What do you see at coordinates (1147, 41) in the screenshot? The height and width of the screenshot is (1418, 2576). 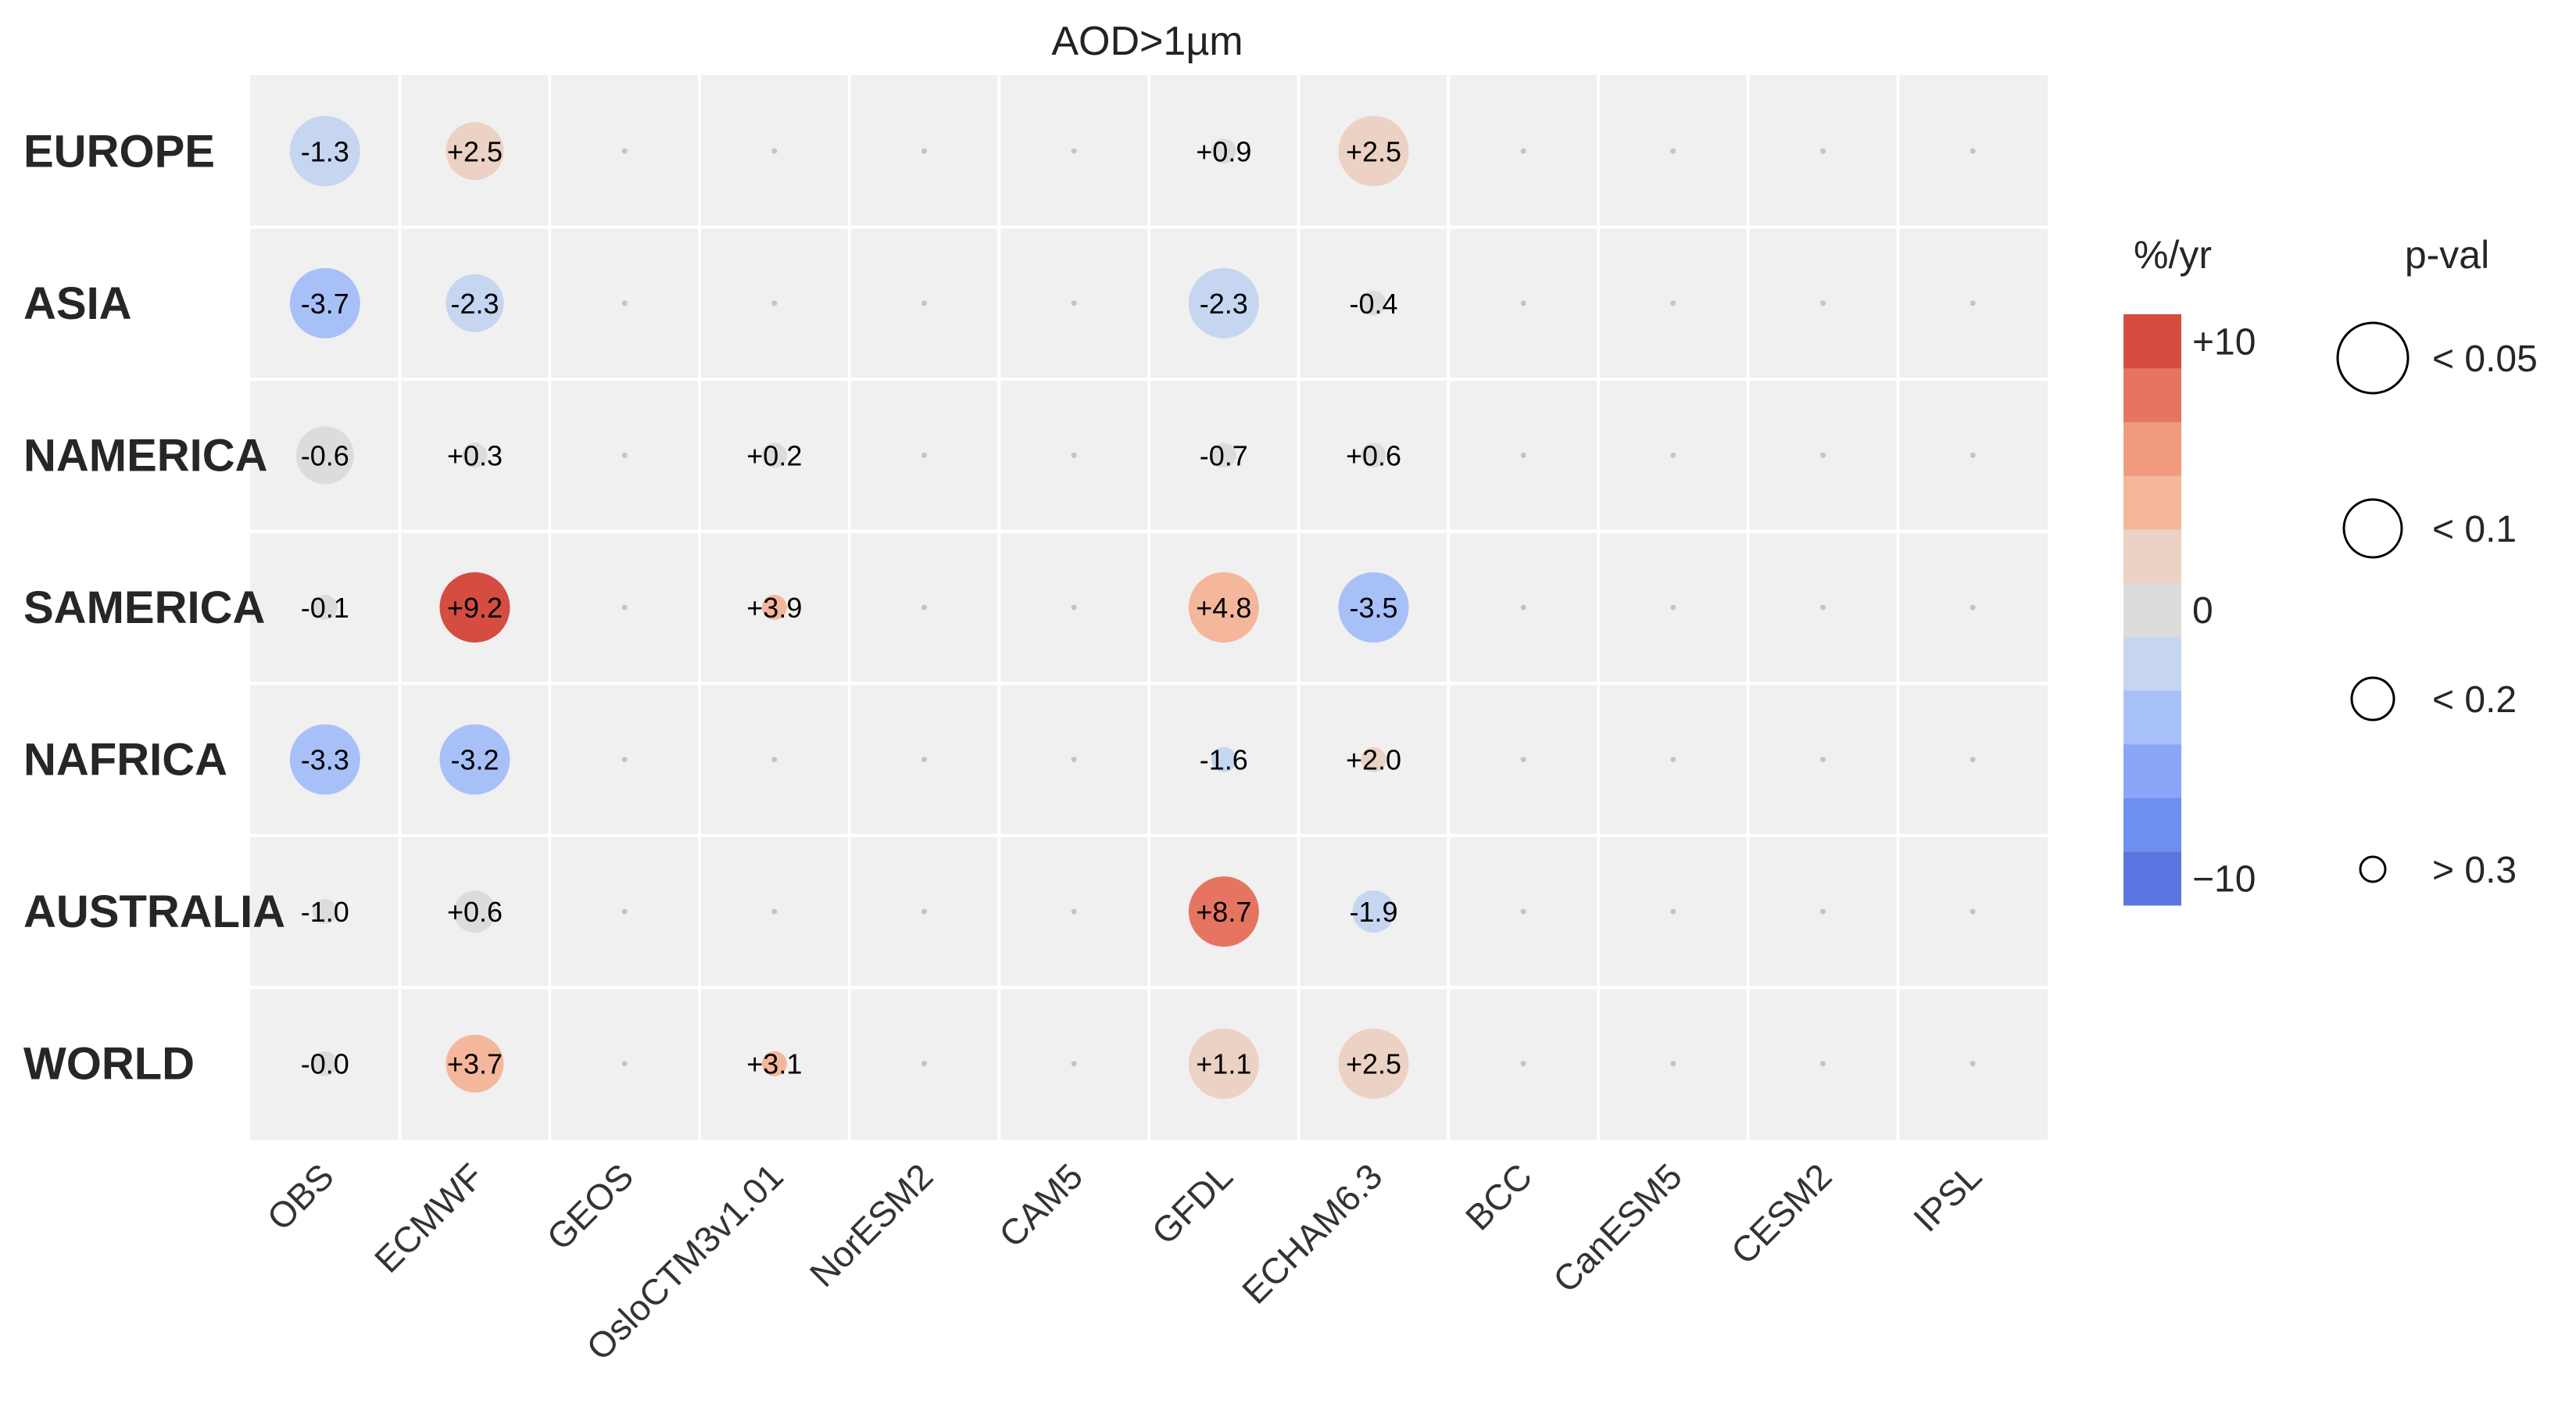 I see `chart-title: AOD>1µm` at bounding box center [1147, 41].